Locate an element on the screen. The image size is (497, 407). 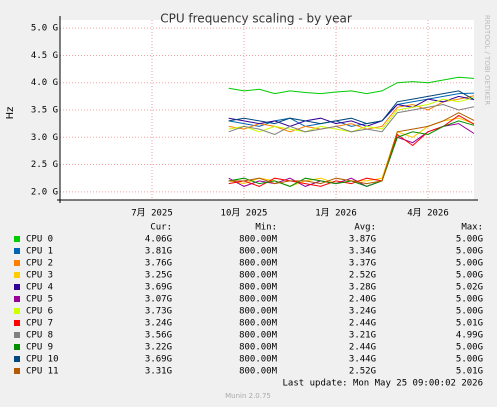
legend-header: Min: is located at coordinates (266, 228).